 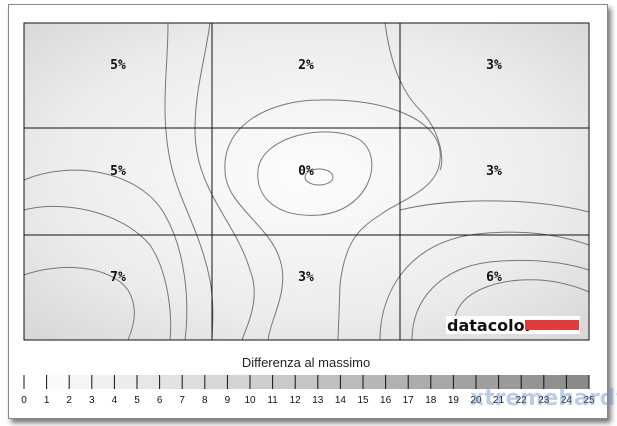 I want to click on colorbar-title: Differenza al massimo, so click(x=306, y=362).